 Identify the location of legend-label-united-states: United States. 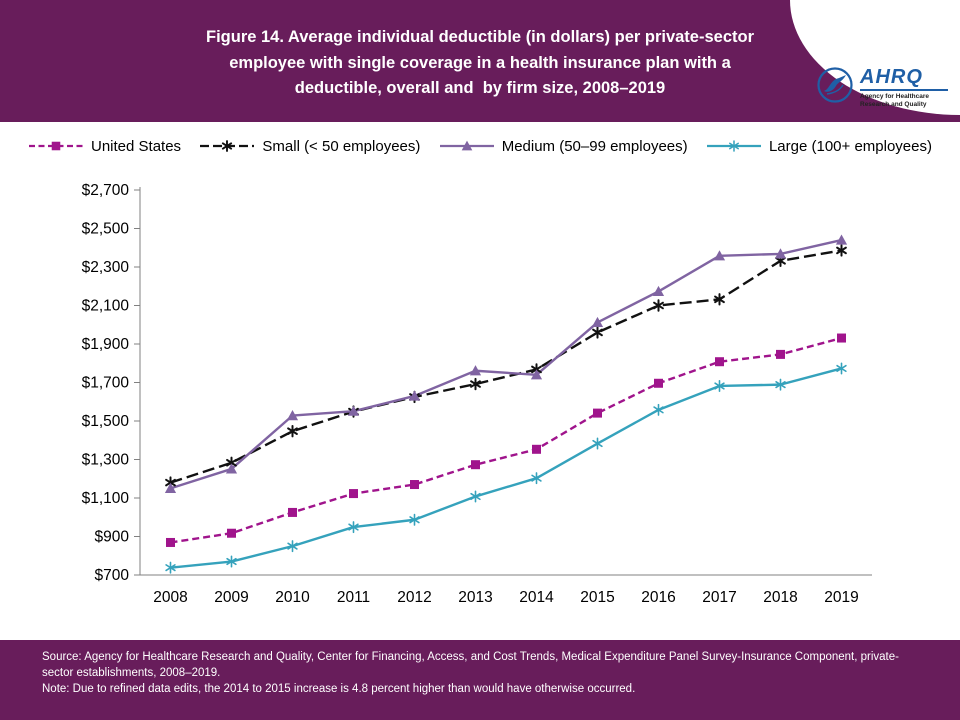
(136, 146).